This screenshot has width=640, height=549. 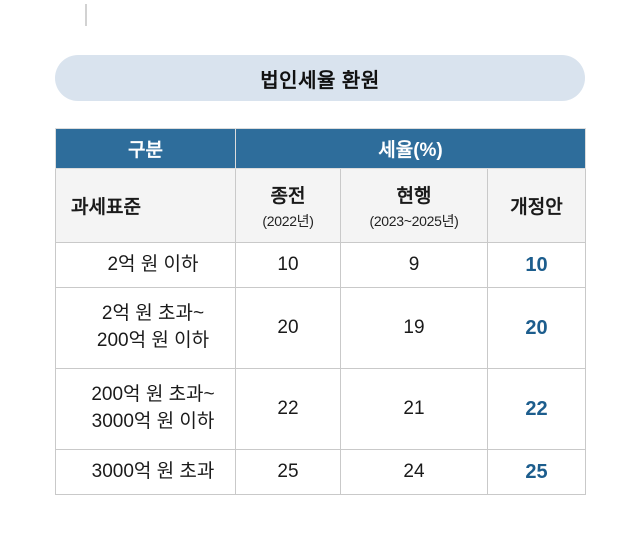 What do you see at coordinates (288, 220) in the screenshot?
I see `header-previous-year: (2022년)` at bounding box center [288, 220].